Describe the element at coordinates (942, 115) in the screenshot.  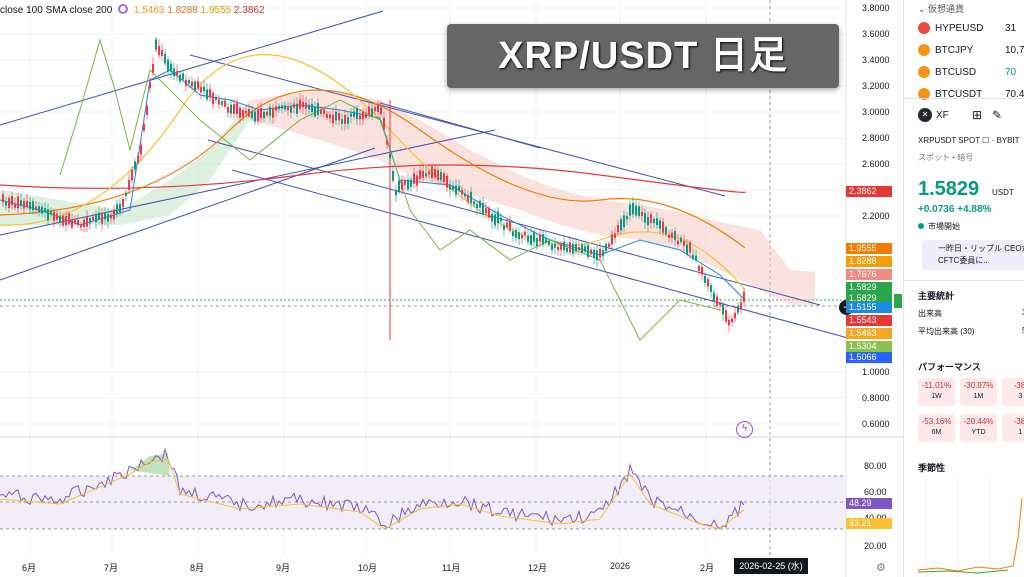
I see `symbol-short: XF` at that location.